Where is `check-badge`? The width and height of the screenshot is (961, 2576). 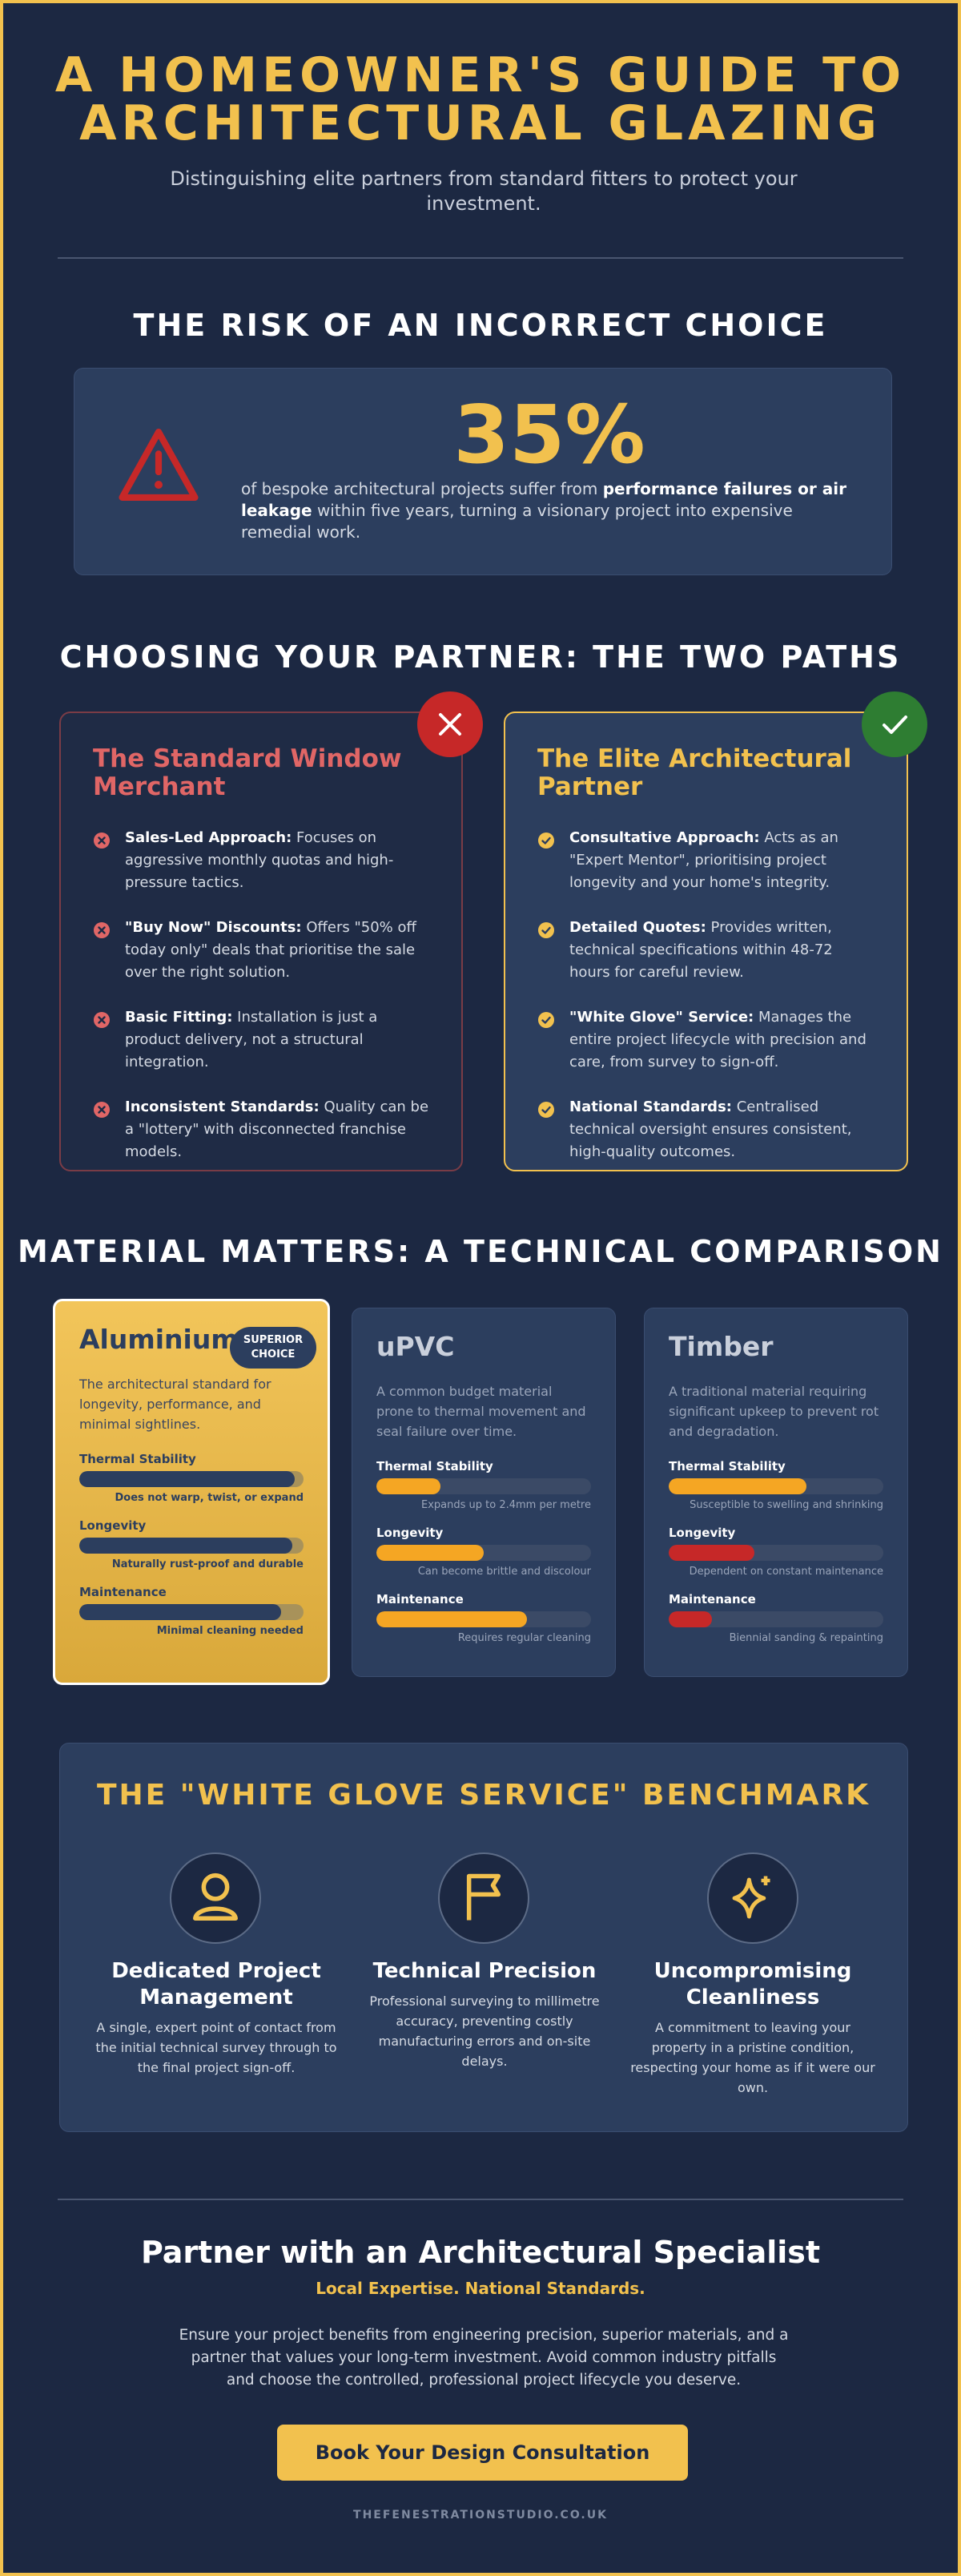 check-badge is located at coordinates (894, 724).